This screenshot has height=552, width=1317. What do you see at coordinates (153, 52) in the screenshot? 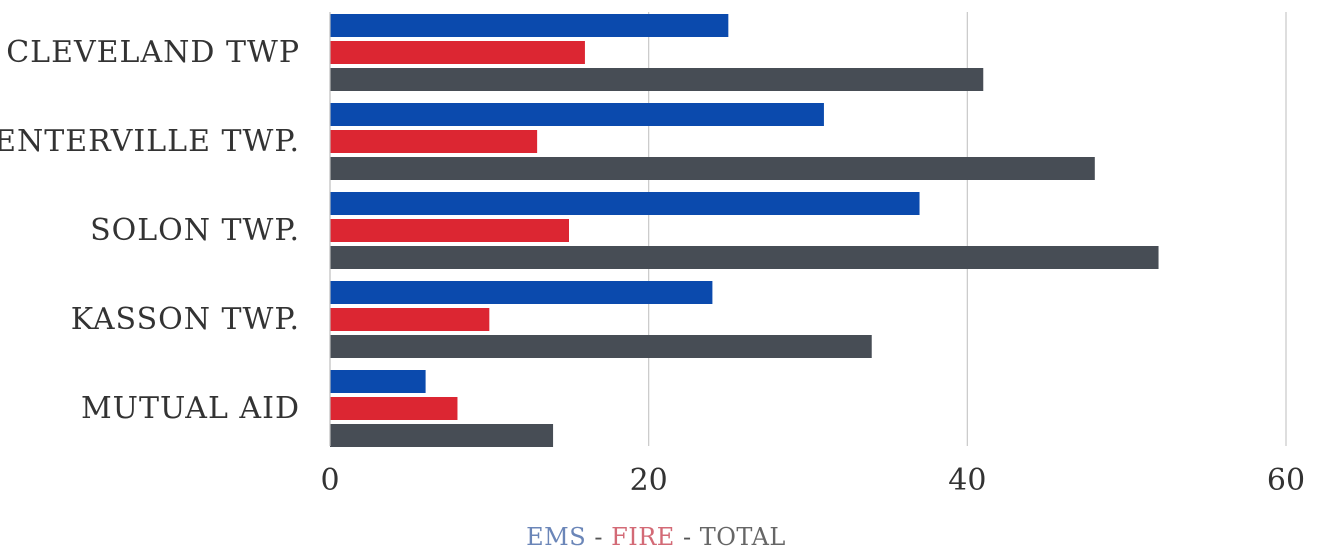
I see `category-label: CLEVELAND TWP` at bounding box center [153, 52].